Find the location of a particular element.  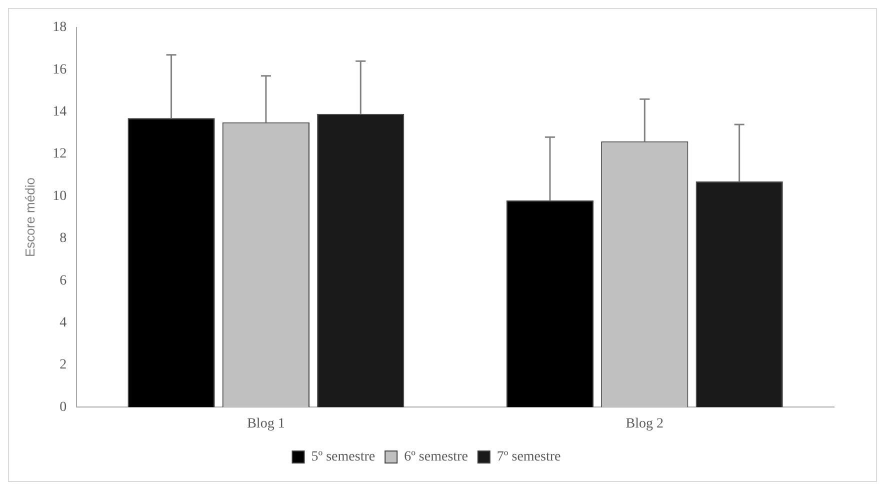

legend-label: 7º semestre is located at coordinates (528, 457).